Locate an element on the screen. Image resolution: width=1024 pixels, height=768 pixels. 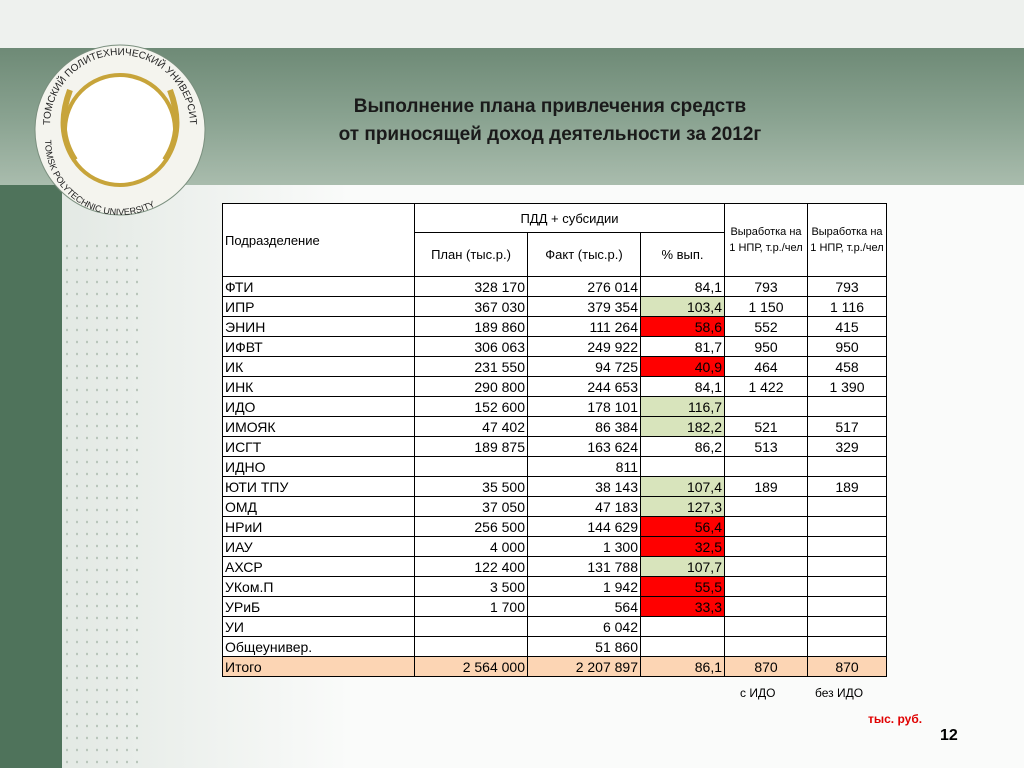
table-cell: 152 600 is located at coordinates (471, 406).